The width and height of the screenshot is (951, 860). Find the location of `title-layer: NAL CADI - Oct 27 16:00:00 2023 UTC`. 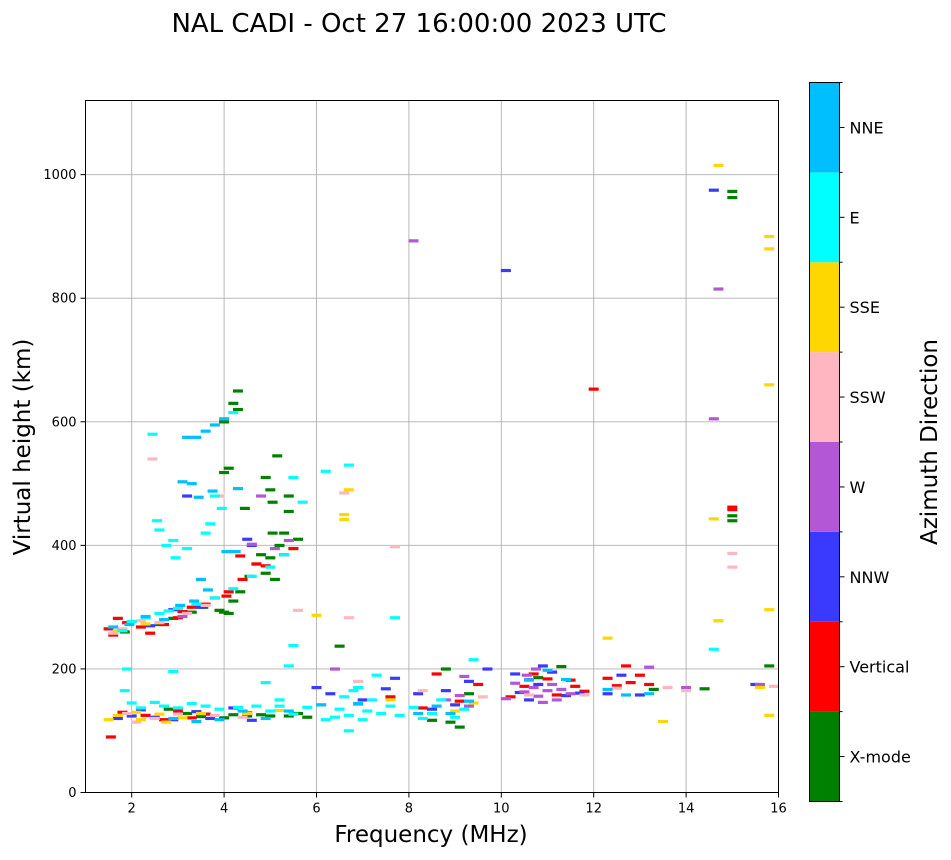

title-layer: NAL CADI - Oct 27 16:00:00 2023 UTC is located at coordinates (418, 24).